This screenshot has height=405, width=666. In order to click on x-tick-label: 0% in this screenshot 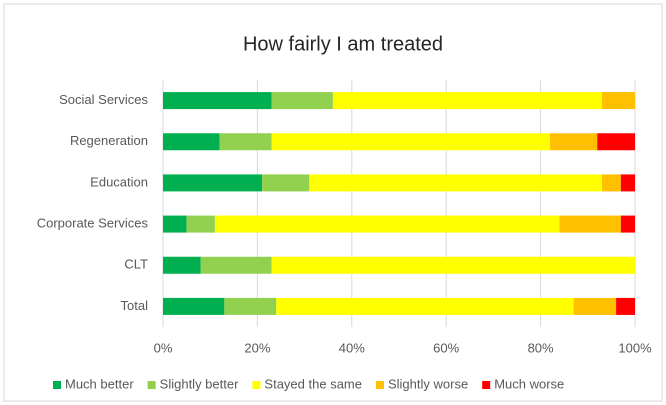, I will do `click(163, 347)`.